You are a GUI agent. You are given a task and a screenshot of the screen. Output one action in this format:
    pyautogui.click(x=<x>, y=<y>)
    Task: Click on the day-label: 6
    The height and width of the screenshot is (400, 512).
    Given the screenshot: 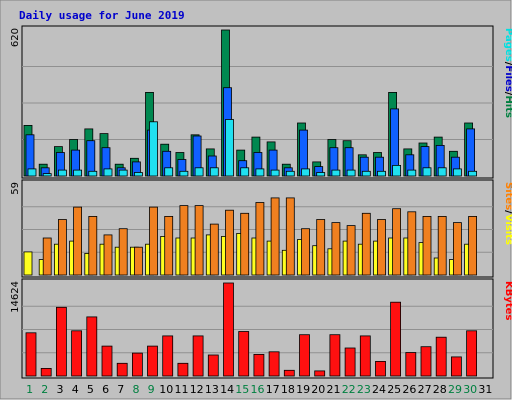 What is the action you would take?
    pyautogui.click(x=105, y=389)
    